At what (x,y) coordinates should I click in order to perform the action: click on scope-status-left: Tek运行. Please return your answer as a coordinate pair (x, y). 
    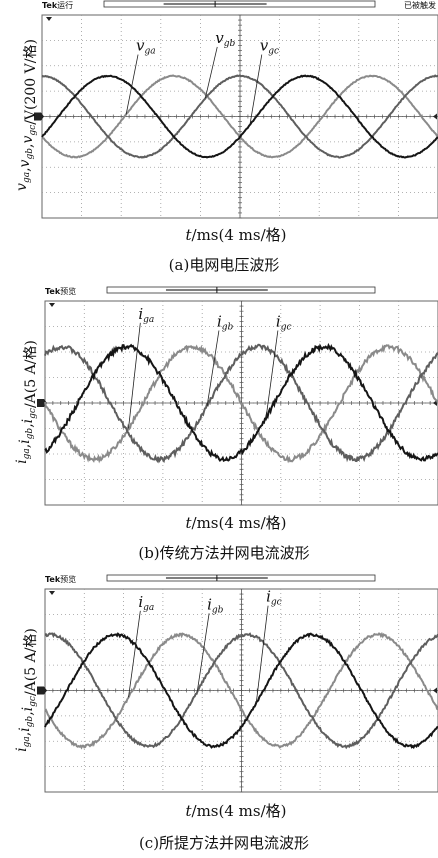
    Looking at the image, I should click on (57, 5).